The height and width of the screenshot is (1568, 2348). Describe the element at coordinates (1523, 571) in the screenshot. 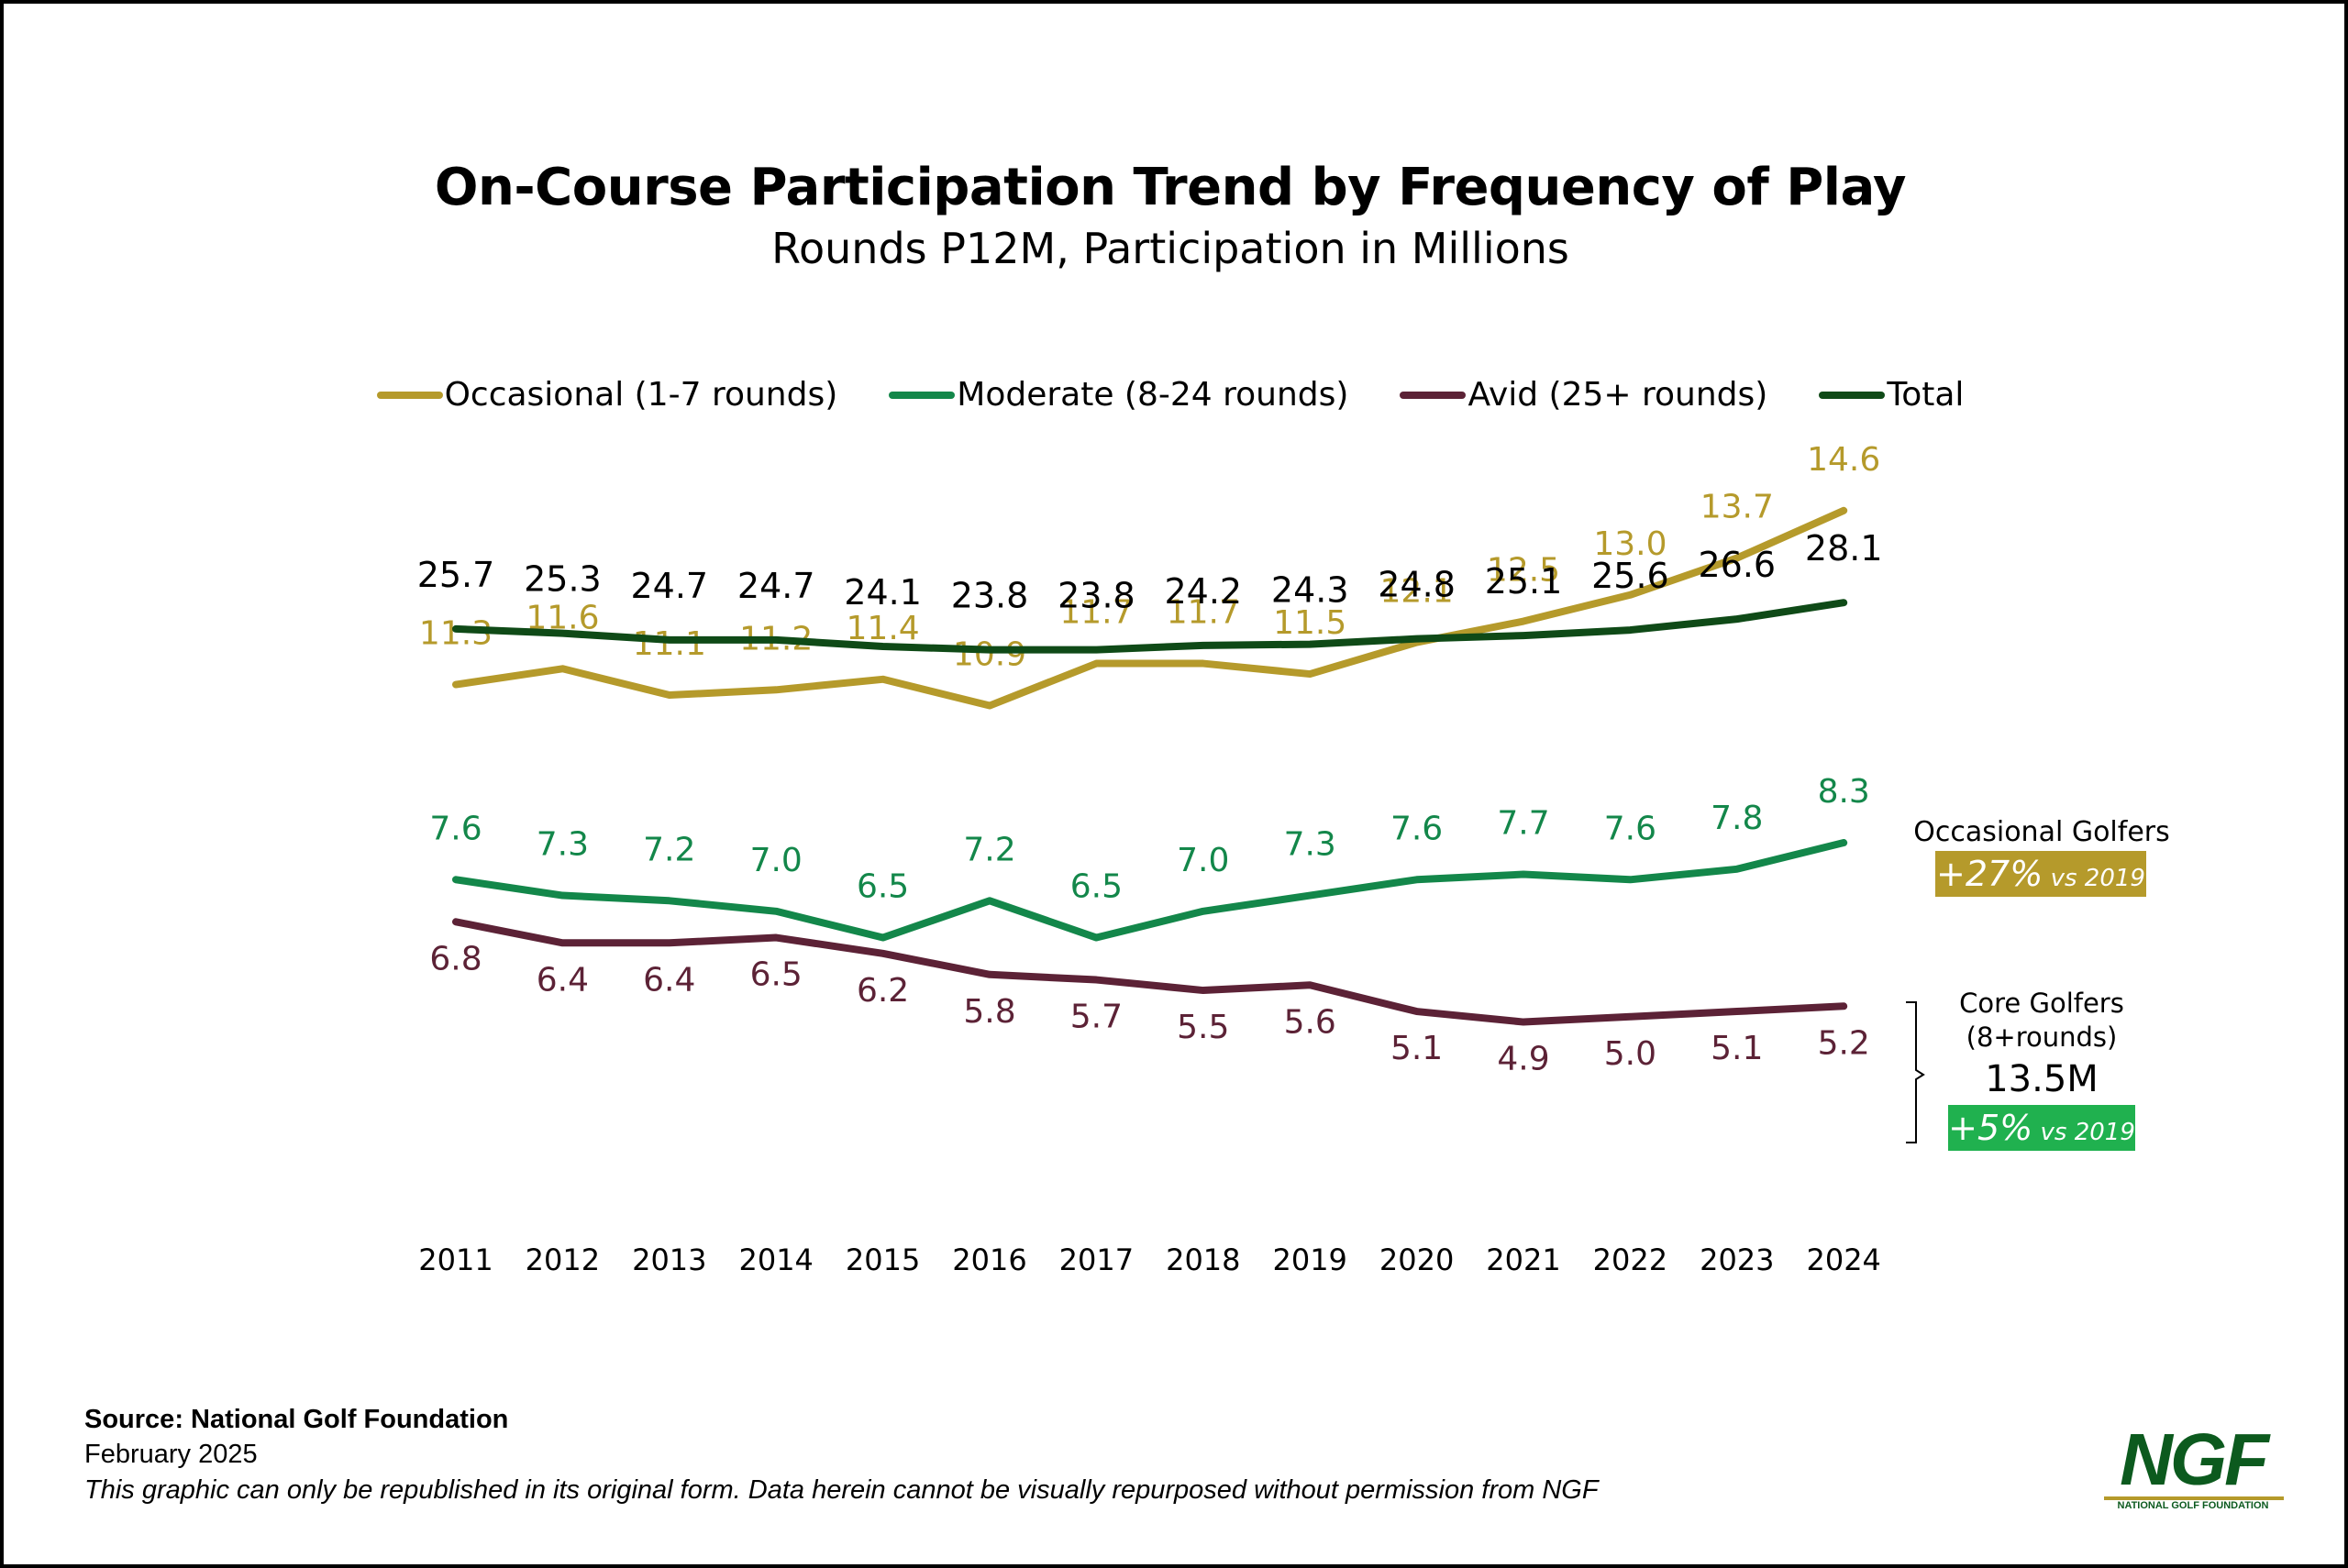

I see `data-label-occasional: 12.5` at that location.